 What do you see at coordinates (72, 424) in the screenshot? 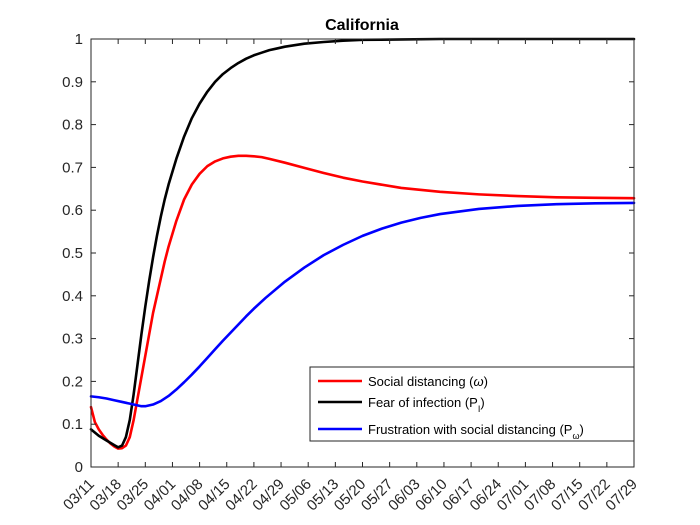
I see `y-tick-label: 0.1` at bounding box center [72, 424].